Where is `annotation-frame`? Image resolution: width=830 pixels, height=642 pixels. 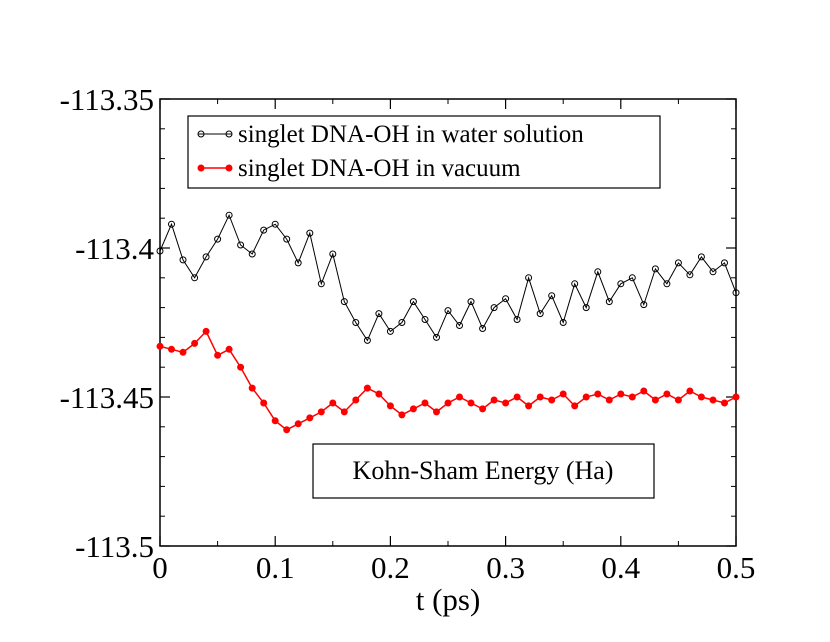
annotation-frame is located at coordinates (483, 471).